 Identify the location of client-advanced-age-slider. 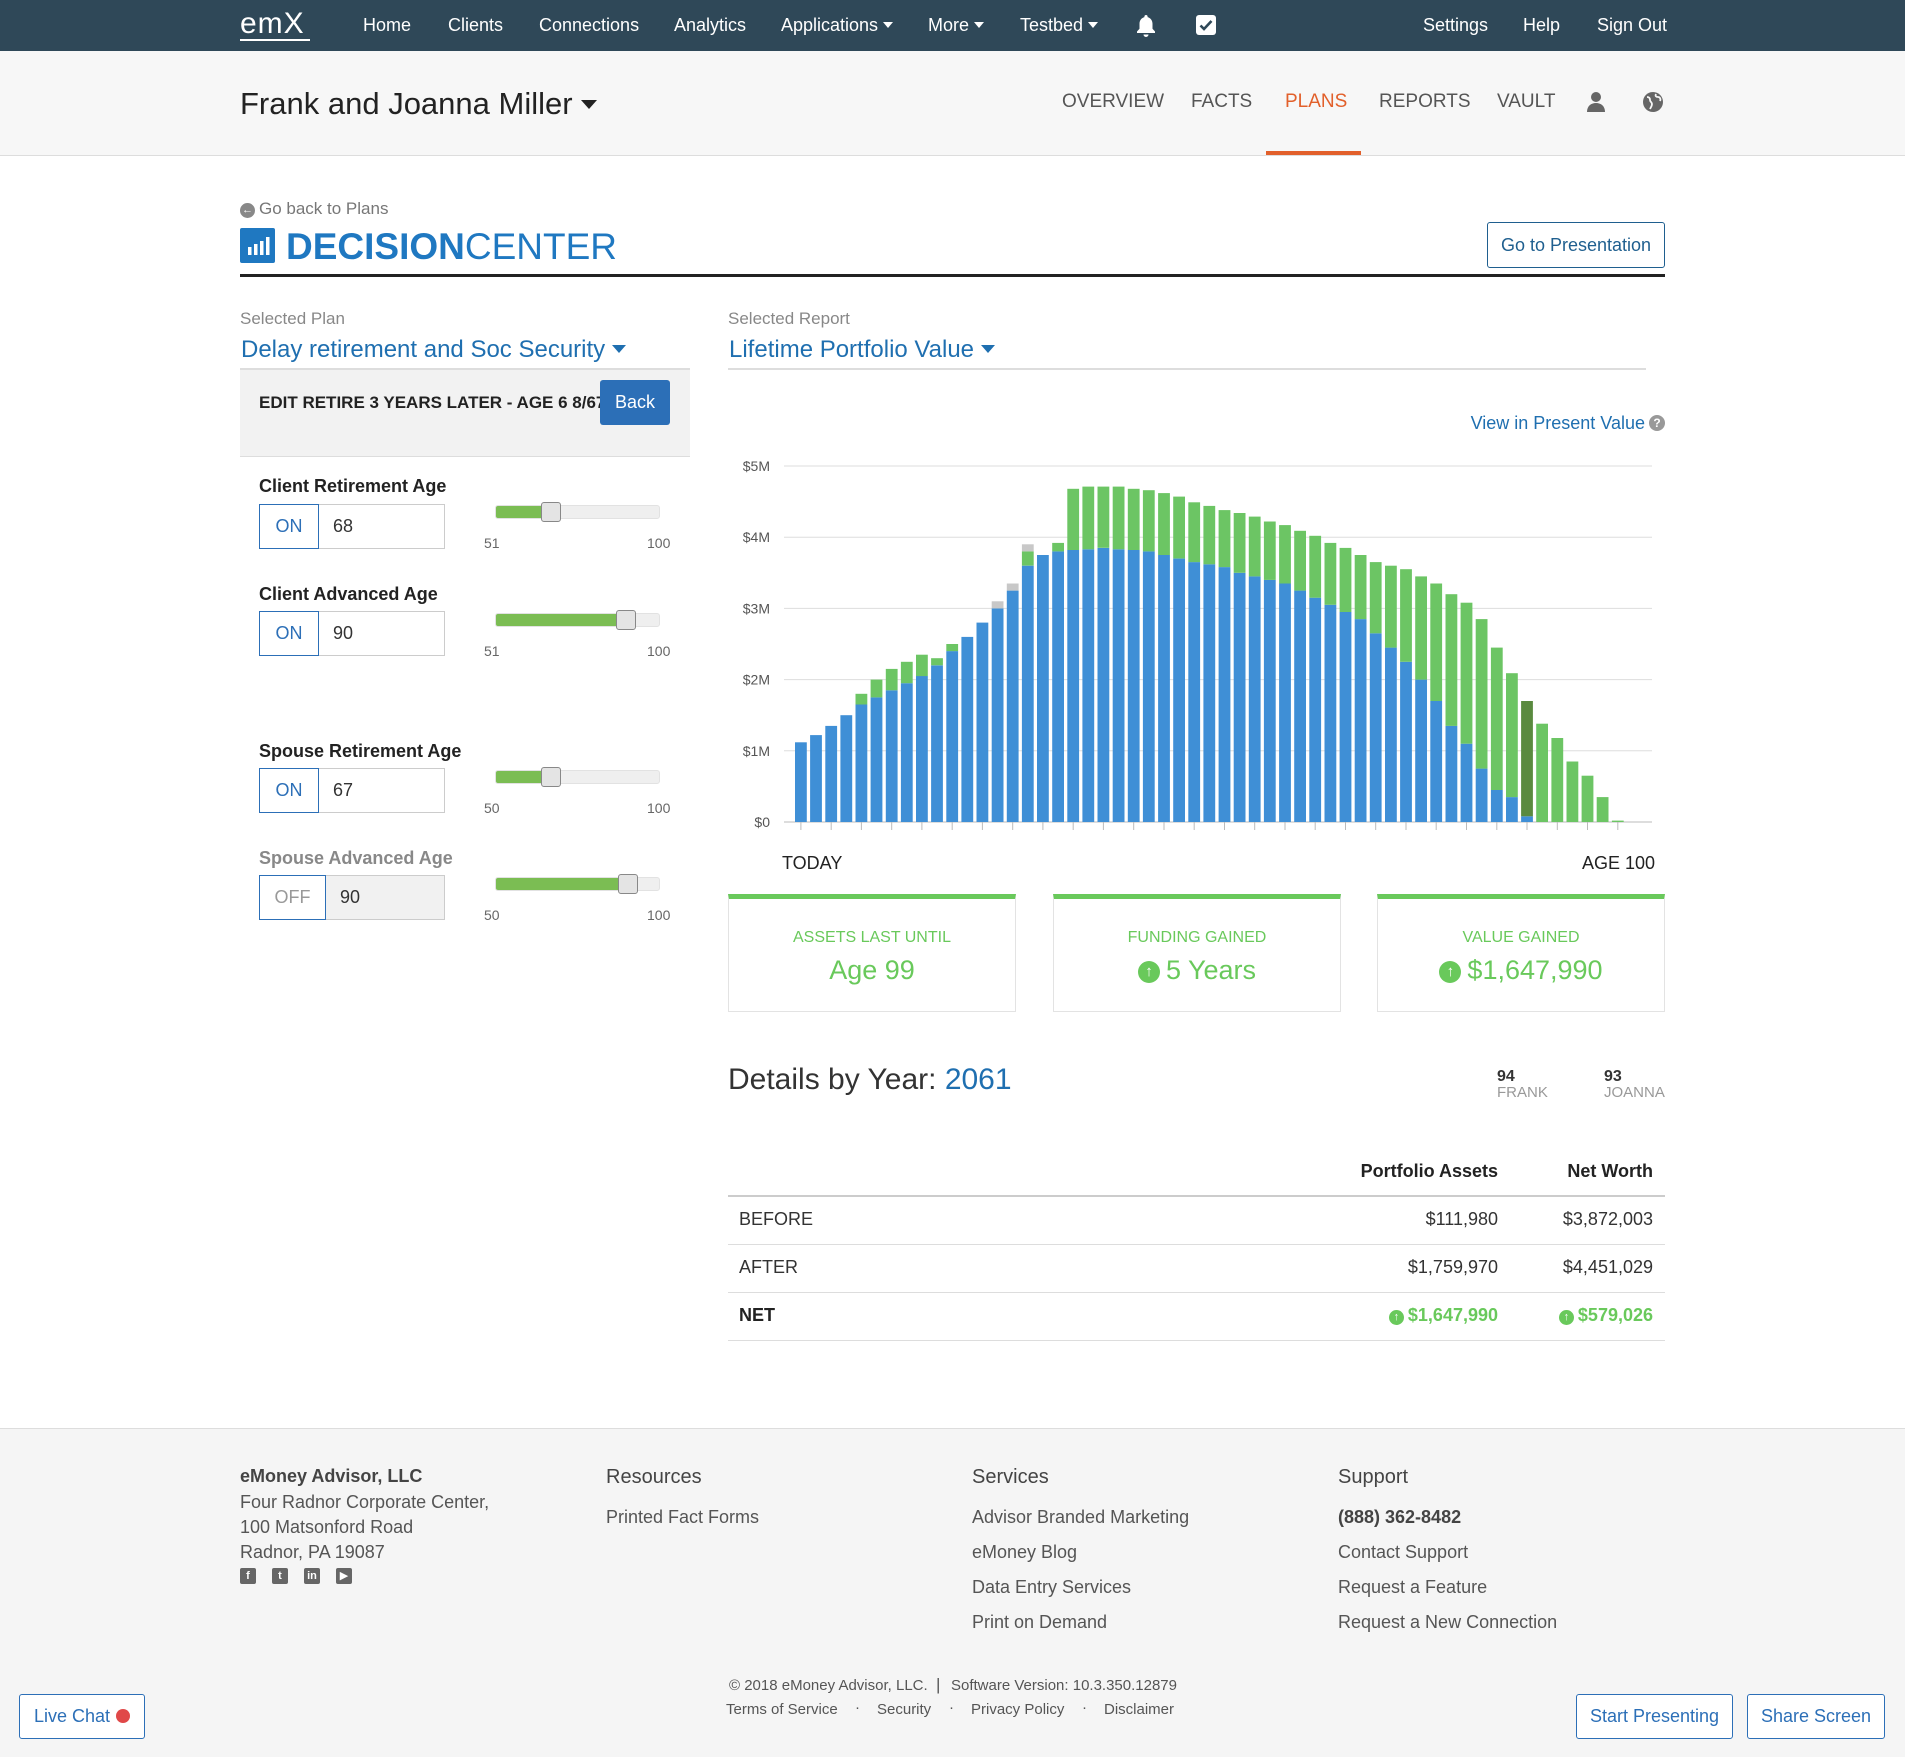
(577, 620).